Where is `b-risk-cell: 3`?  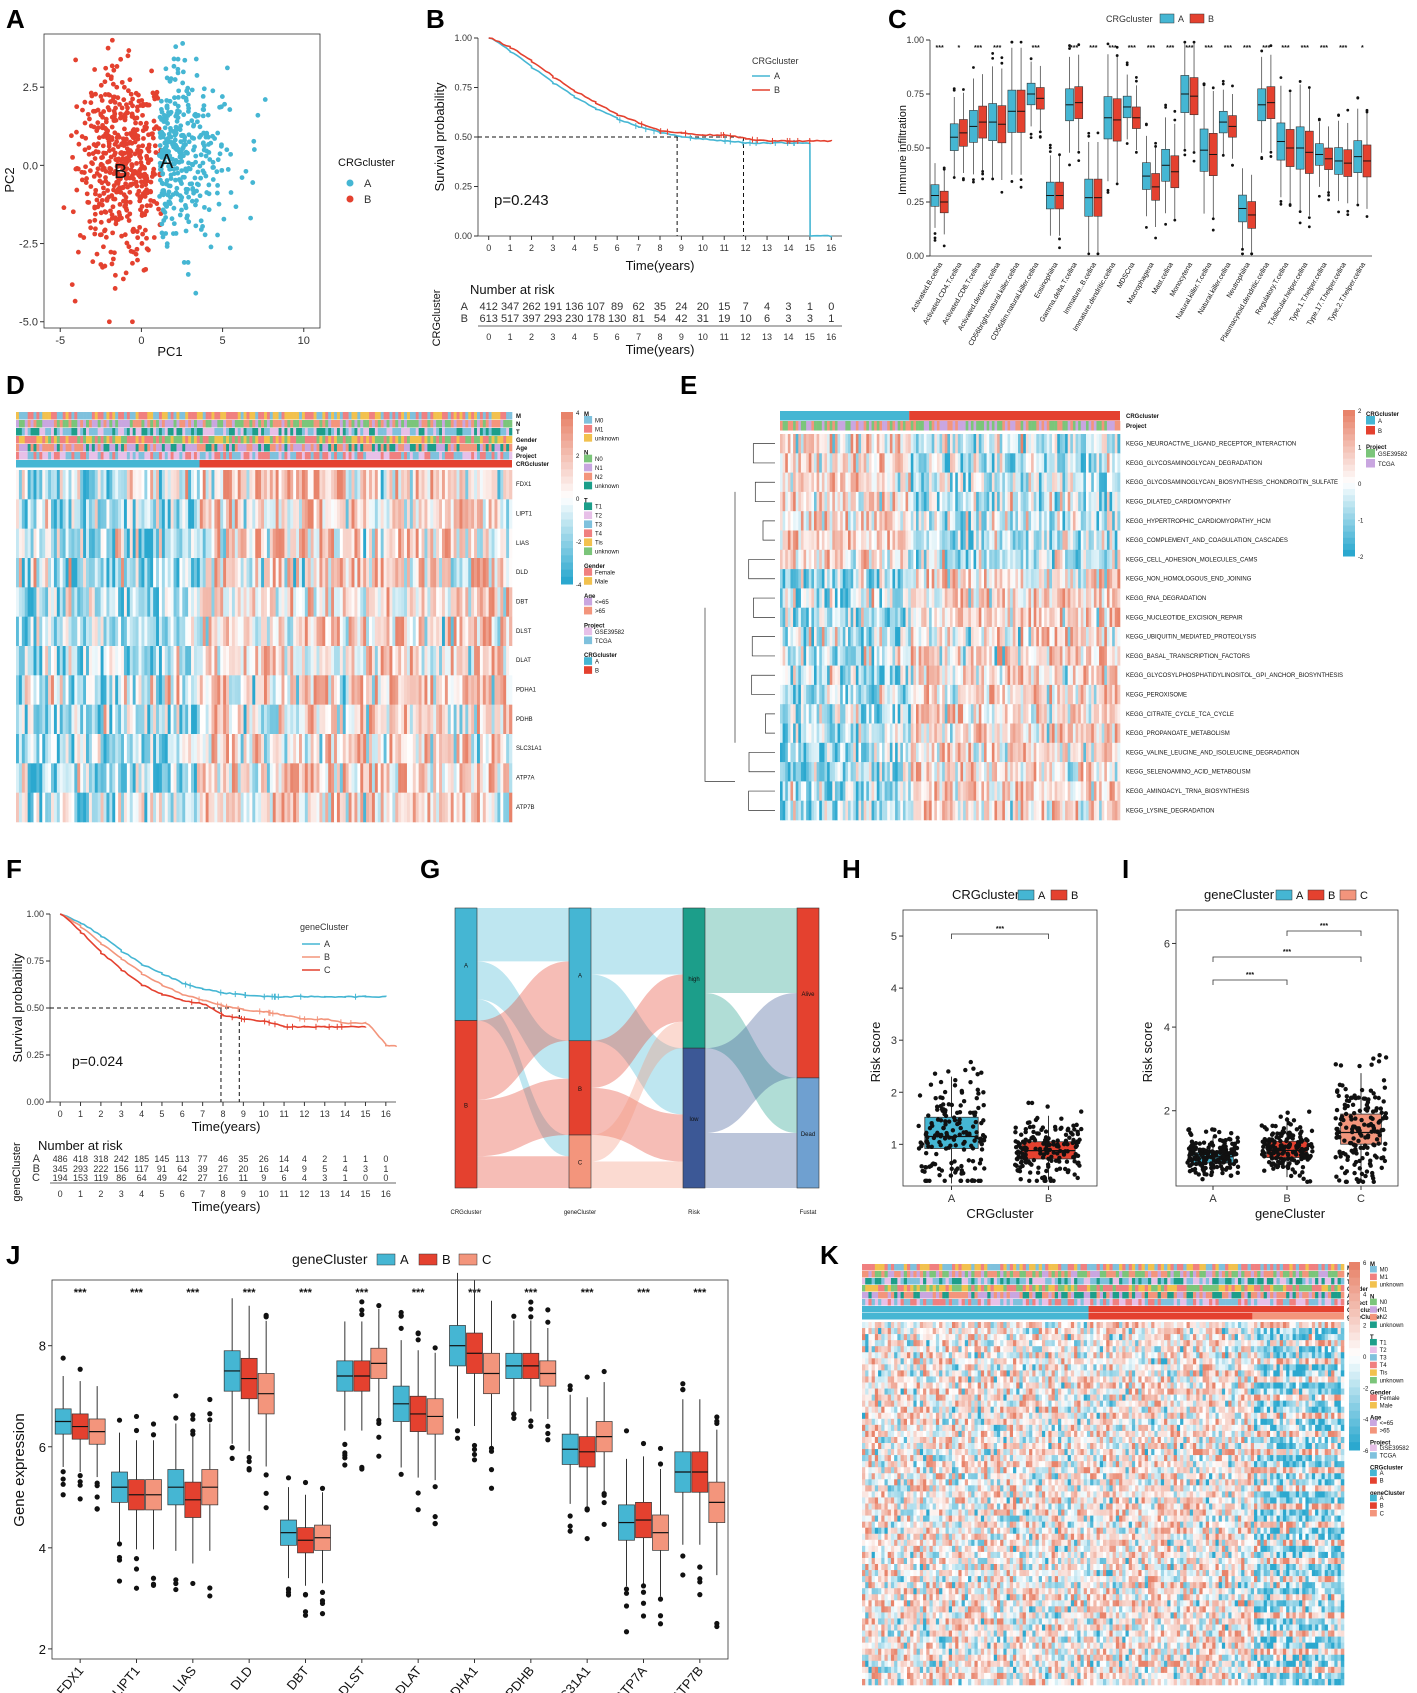 b-risk-cell: 3 is located at coordinates (810, 319).